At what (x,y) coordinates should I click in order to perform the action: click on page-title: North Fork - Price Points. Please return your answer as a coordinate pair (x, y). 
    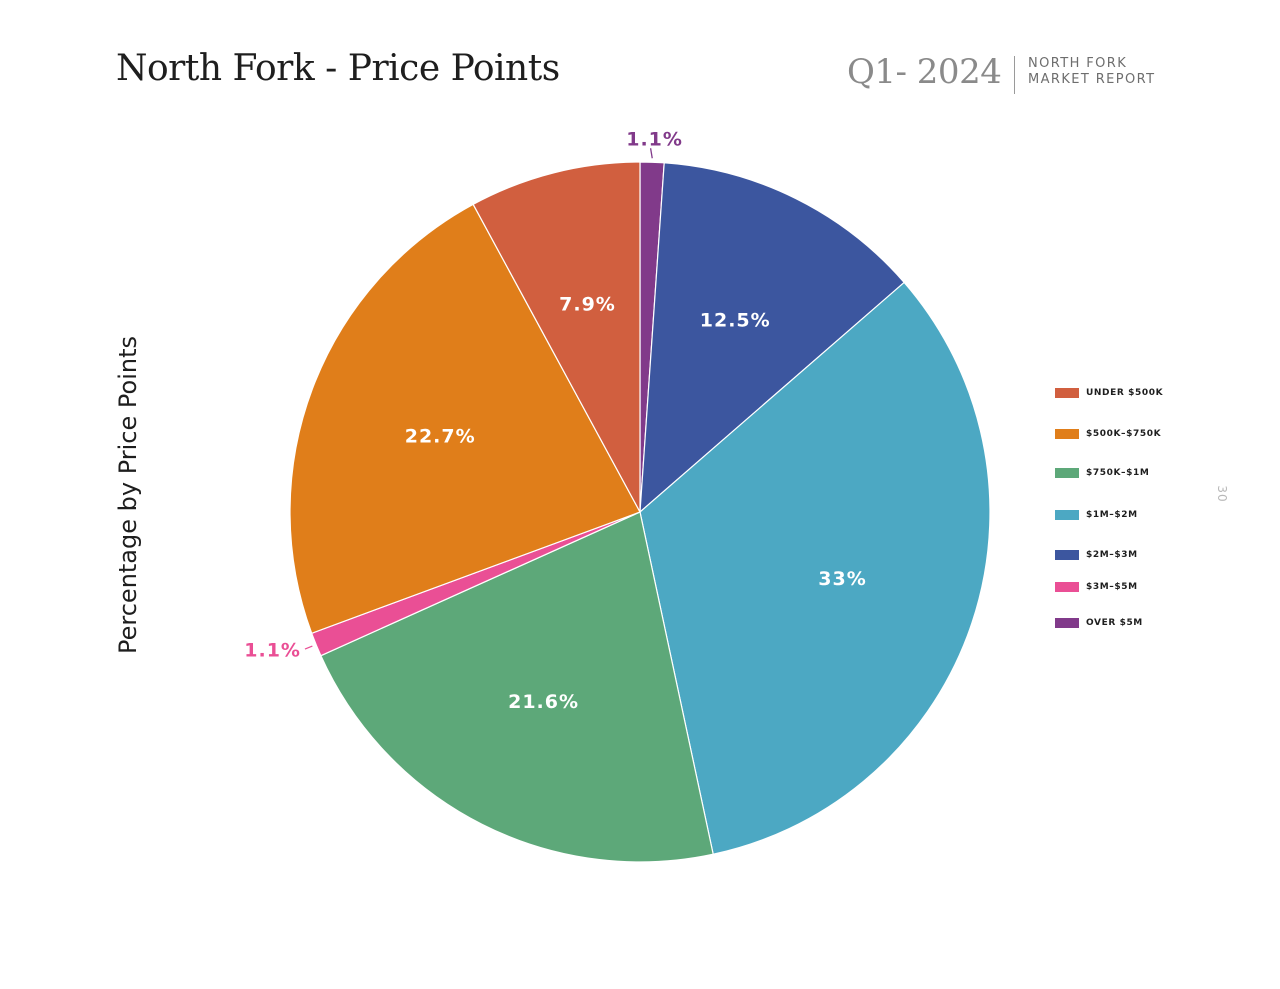
    Looking at the image, I should click on (338, 68).